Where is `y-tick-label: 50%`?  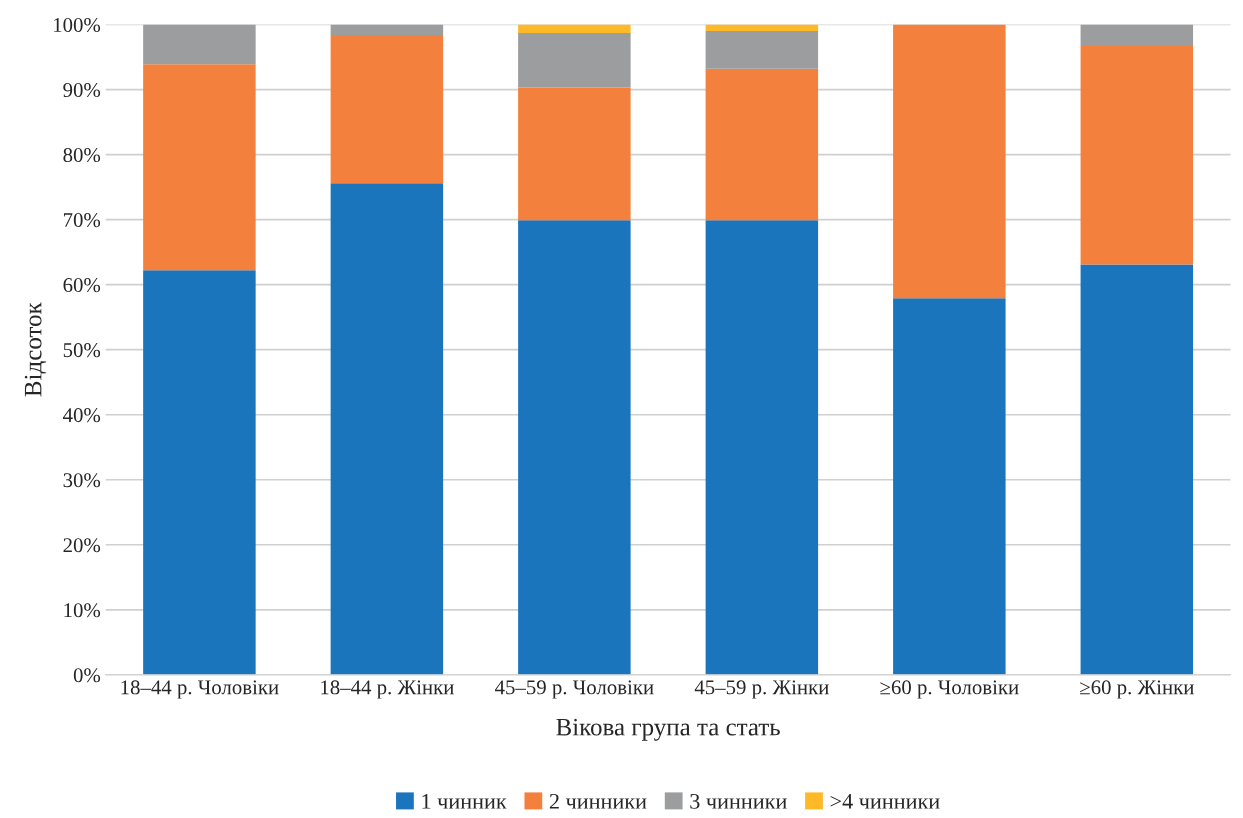
y-tick-label: 50% is located at coordinates (82, 350).